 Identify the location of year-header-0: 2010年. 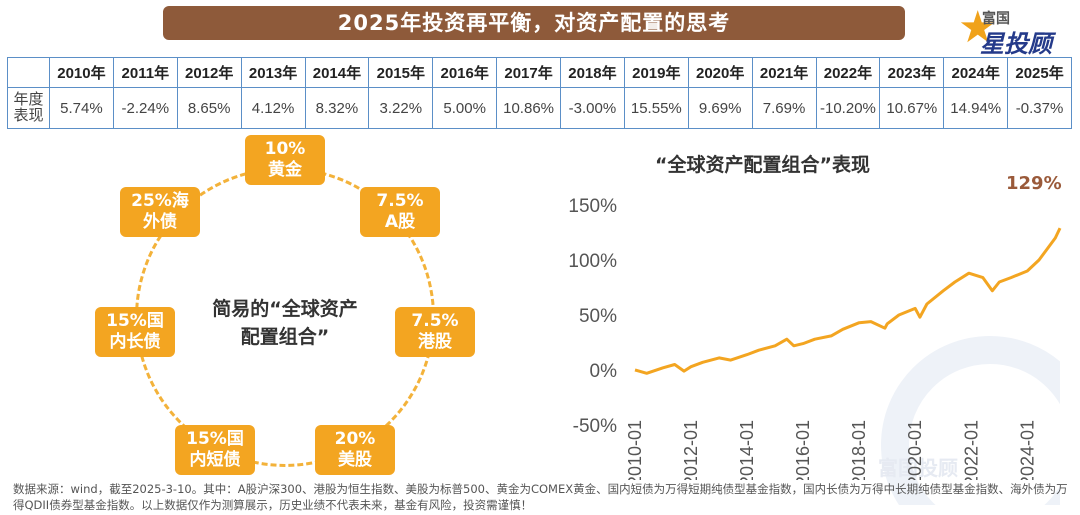
(81, 72).